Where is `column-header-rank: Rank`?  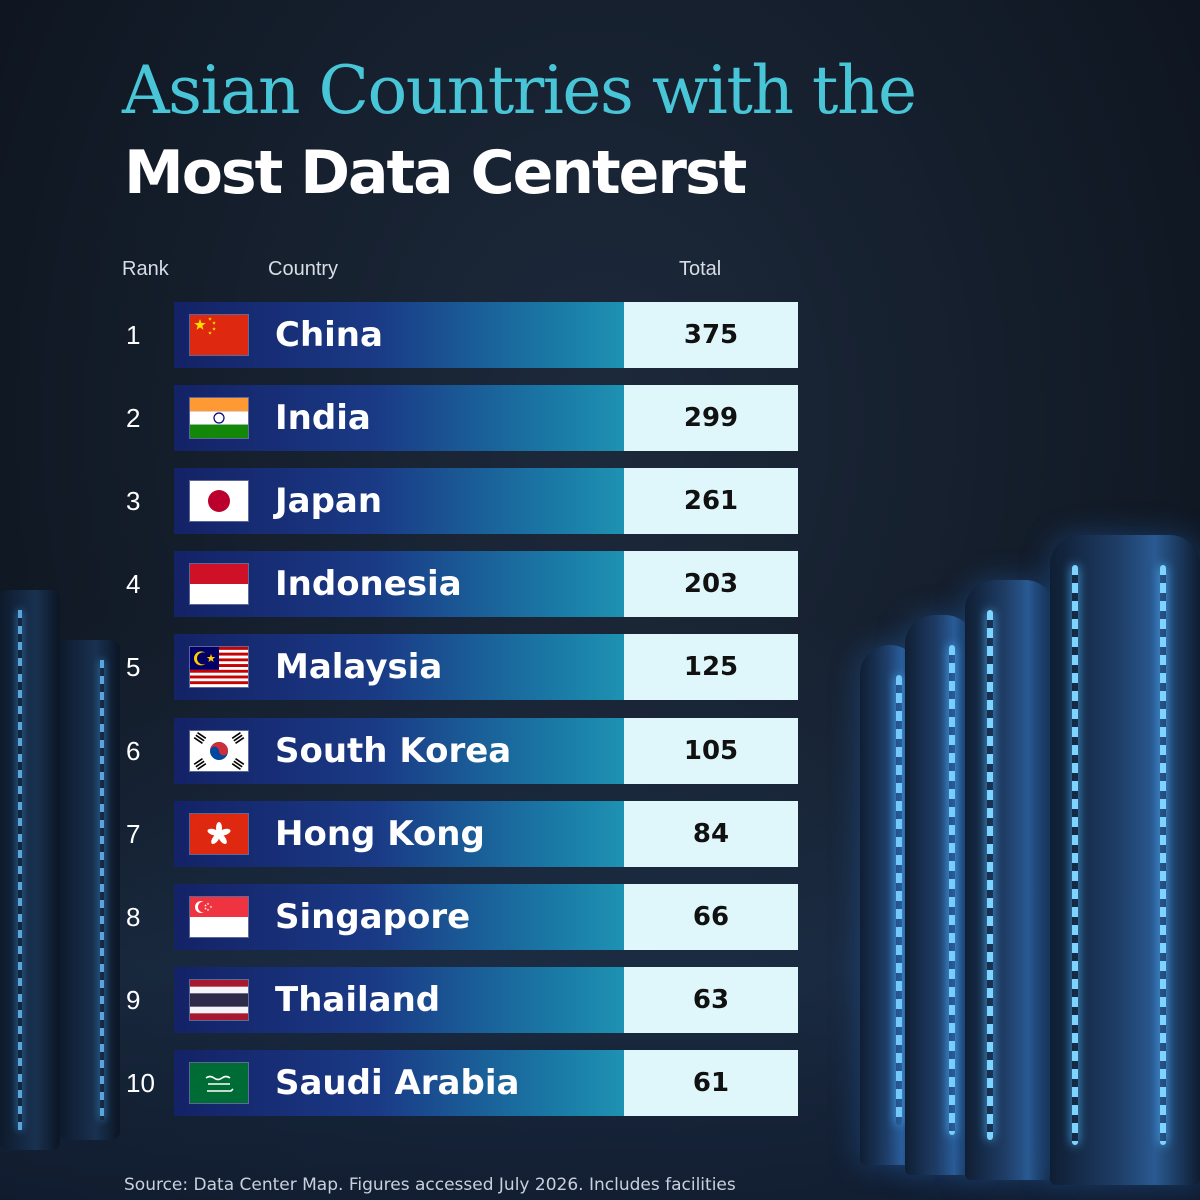
column-header-rank: Rank is located at coordinates (145, 269).